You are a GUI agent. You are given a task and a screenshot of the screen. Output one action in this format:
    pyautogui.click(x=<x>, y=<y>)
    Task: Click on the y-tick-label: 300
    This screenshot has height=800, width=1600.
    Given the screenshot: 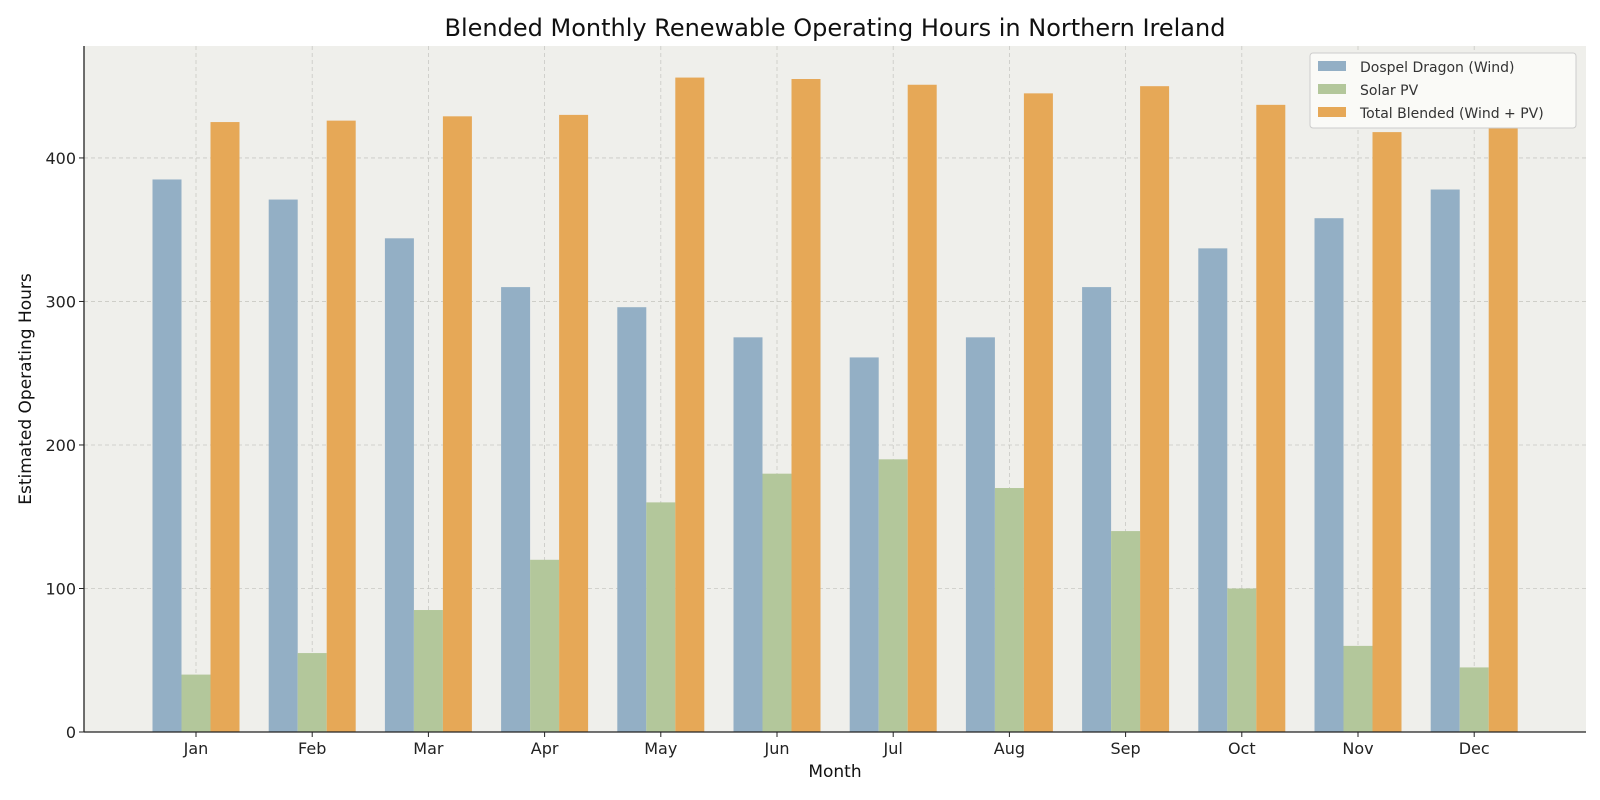 What is the action you would take?
    pyautogui.click(x=60, y=301)
    